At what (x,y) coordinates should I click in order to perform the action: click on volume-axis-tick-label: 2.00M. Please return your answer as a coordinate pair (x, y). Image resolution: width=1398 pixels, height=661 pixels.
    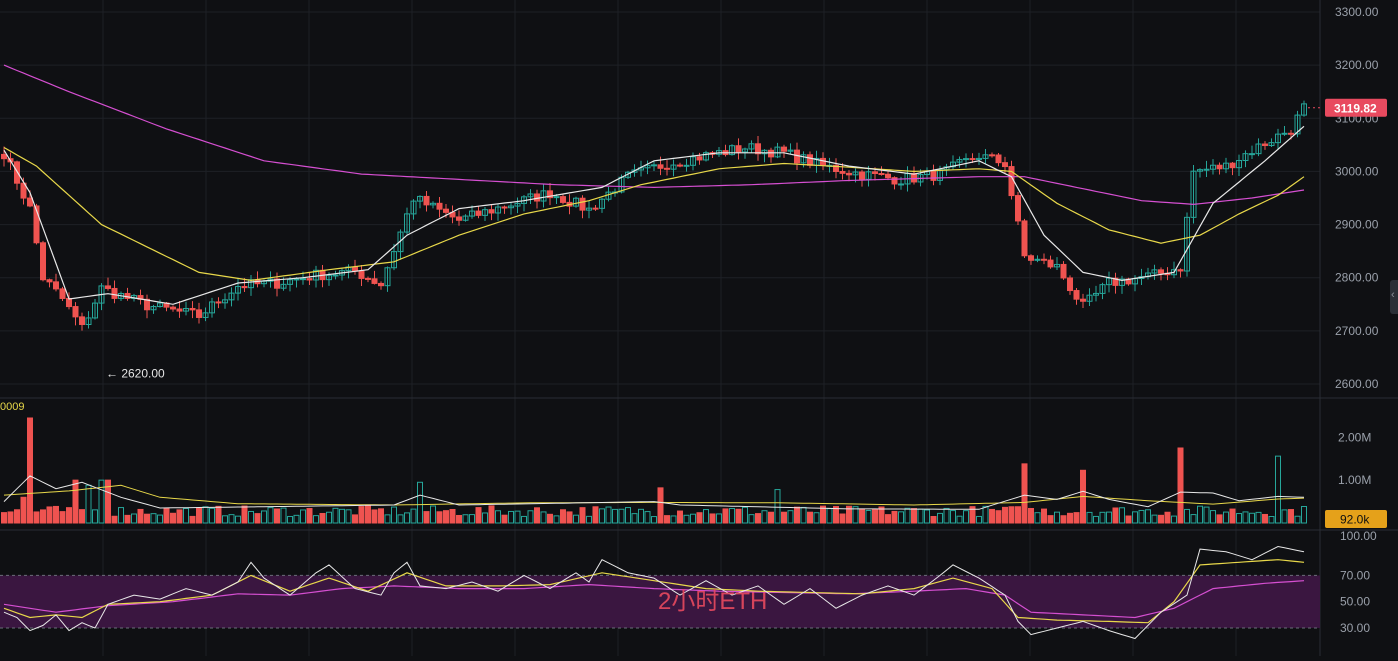
    Looking at the image, I should click on (1354, 437).